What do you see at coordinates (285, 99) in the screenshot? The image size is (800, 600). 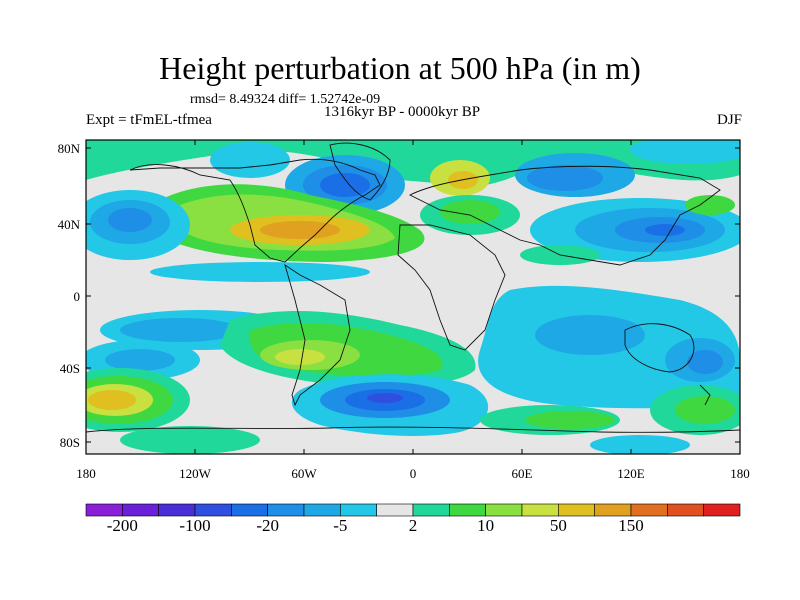 I see `stats-text: rmsd= 8.49324 diff= 1.52742e-09` at bounding box center [285, 99].